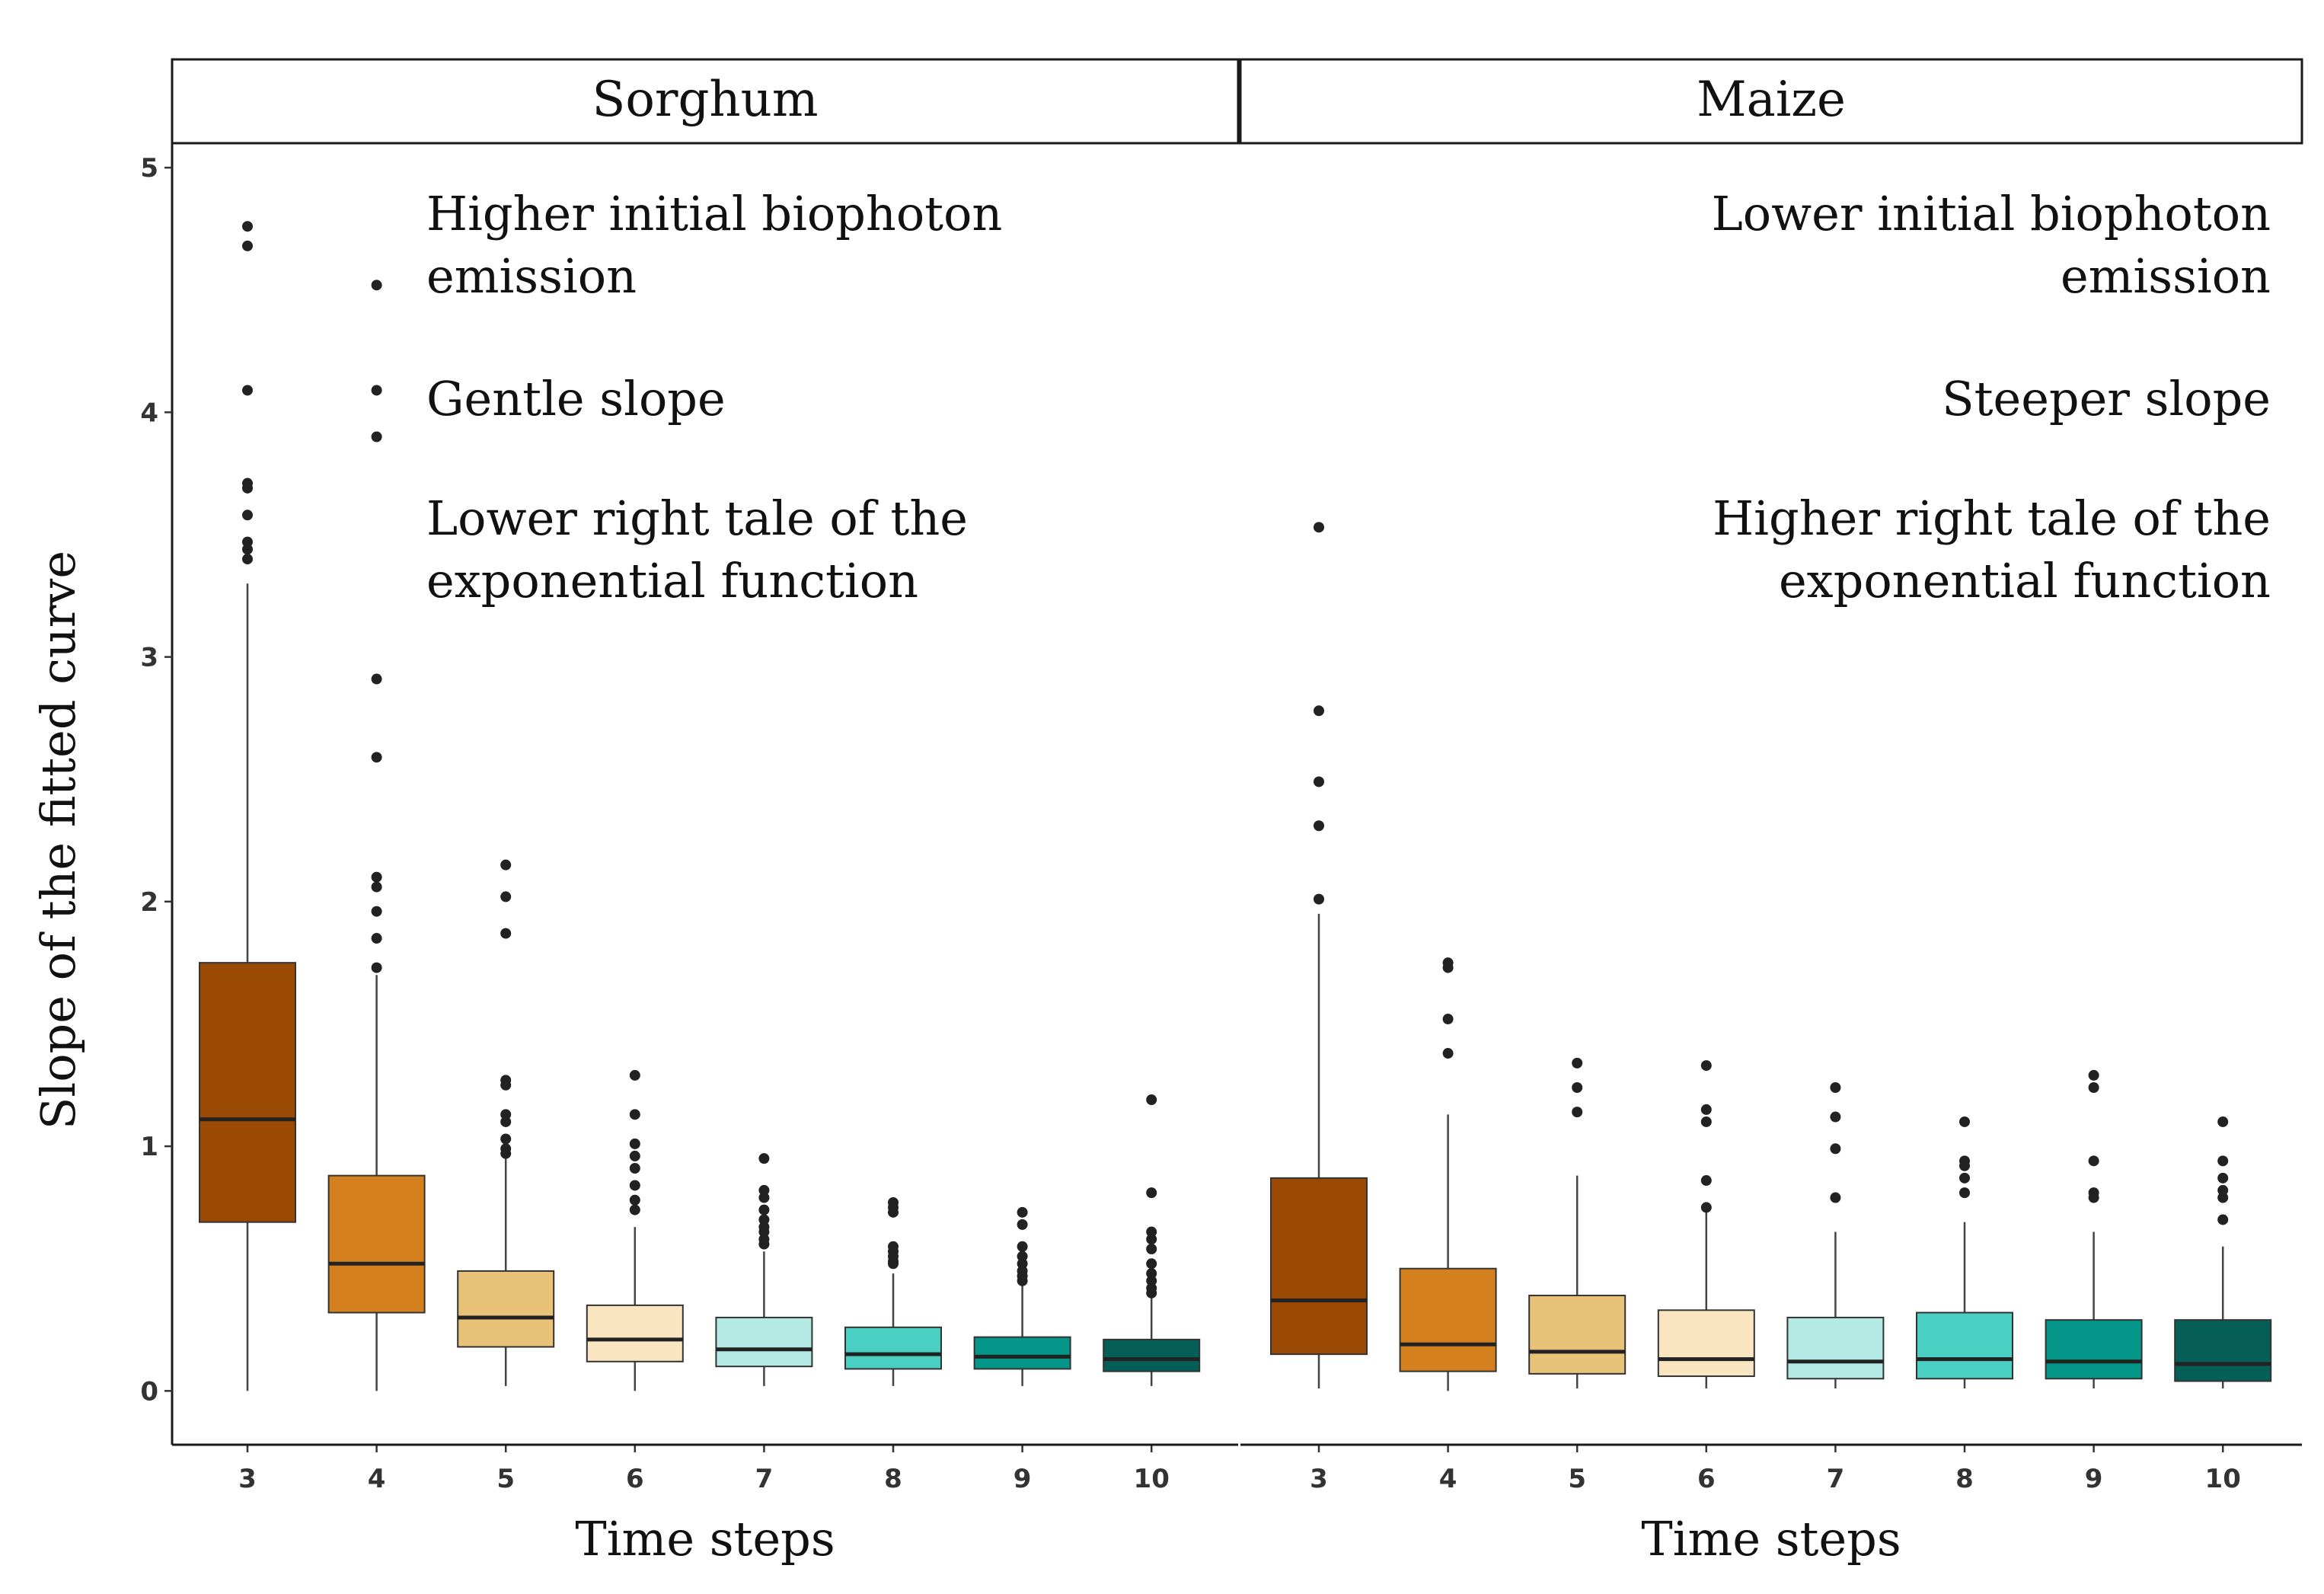 The height and width of the screenshot is (1594, 2324). What do you see at coordinates (149, 1391) in the screenshot?
I see `y-tick-label-0: 0` at bounding box center [149, 1391].